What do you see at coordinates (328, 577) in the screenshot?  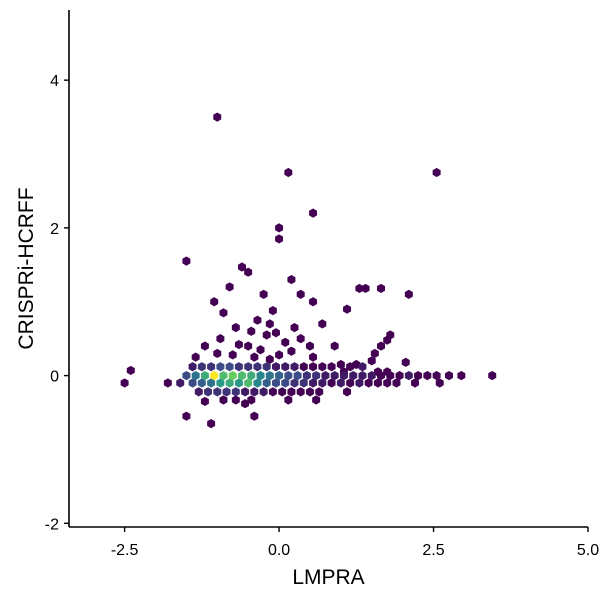 I see `x-axis-title: LMPRA` at bounding box center [328, 577].